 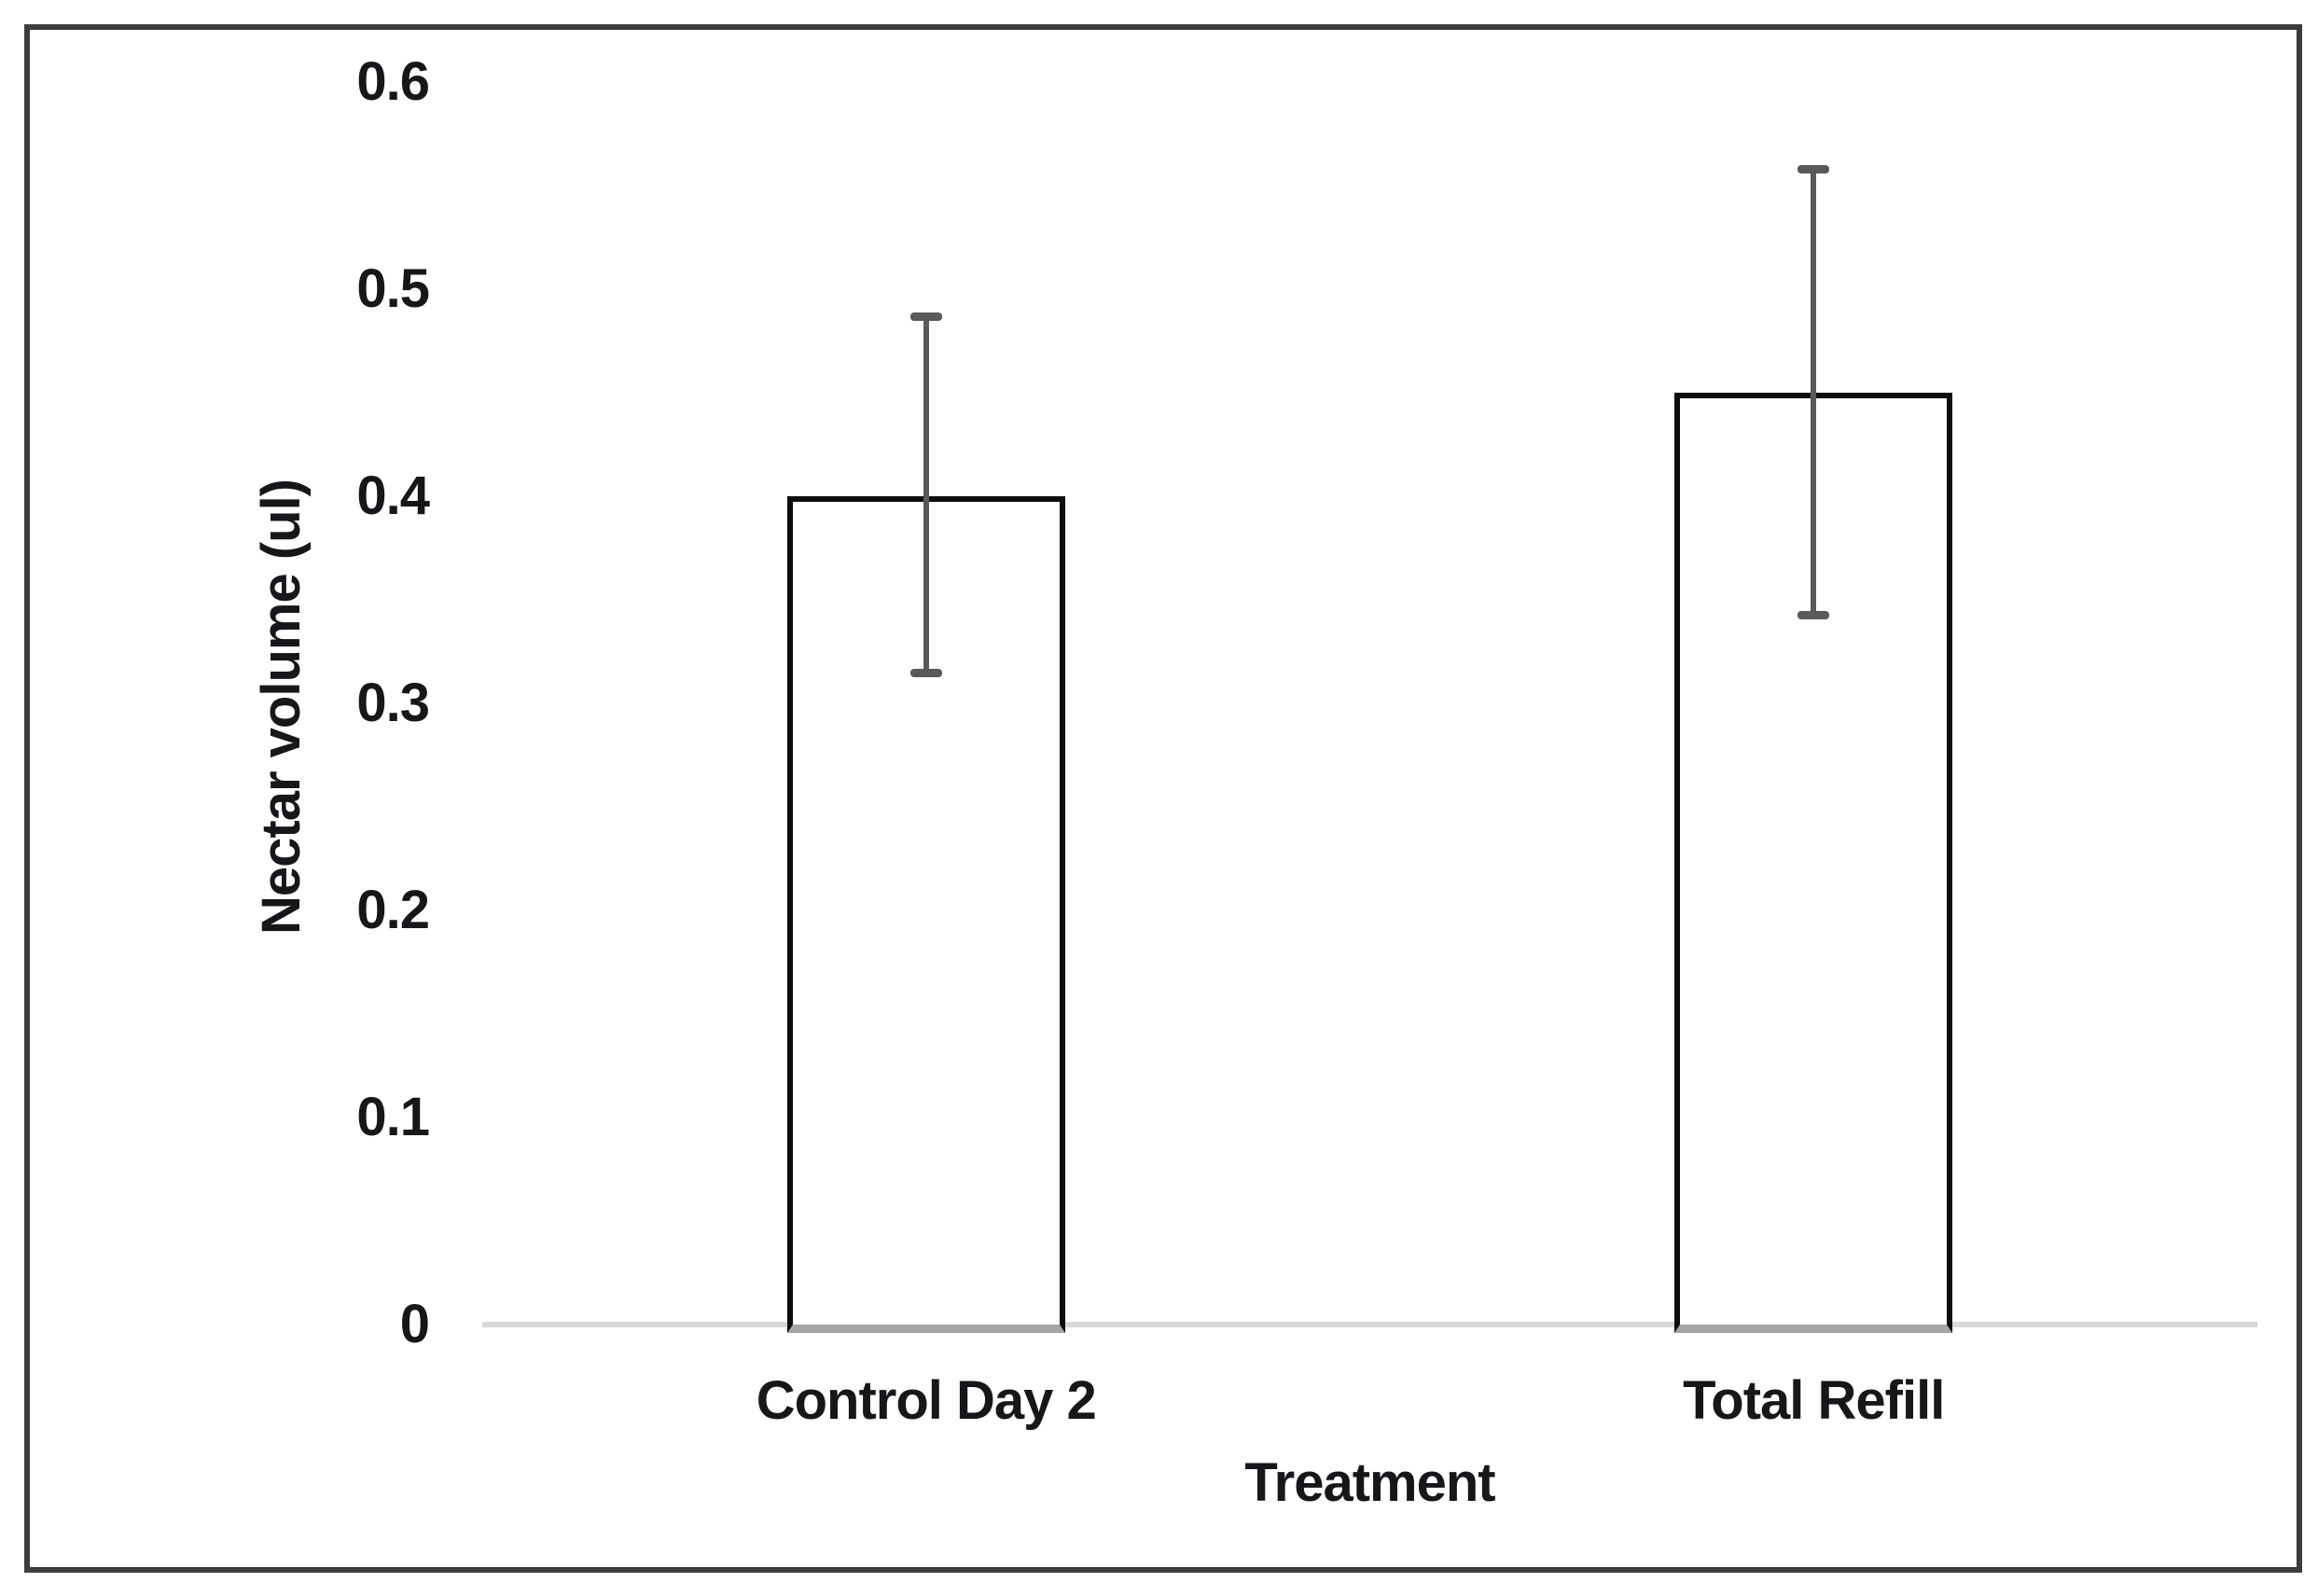 I want to click on y-tick-label: 0.5, so click(x=393, y=288).